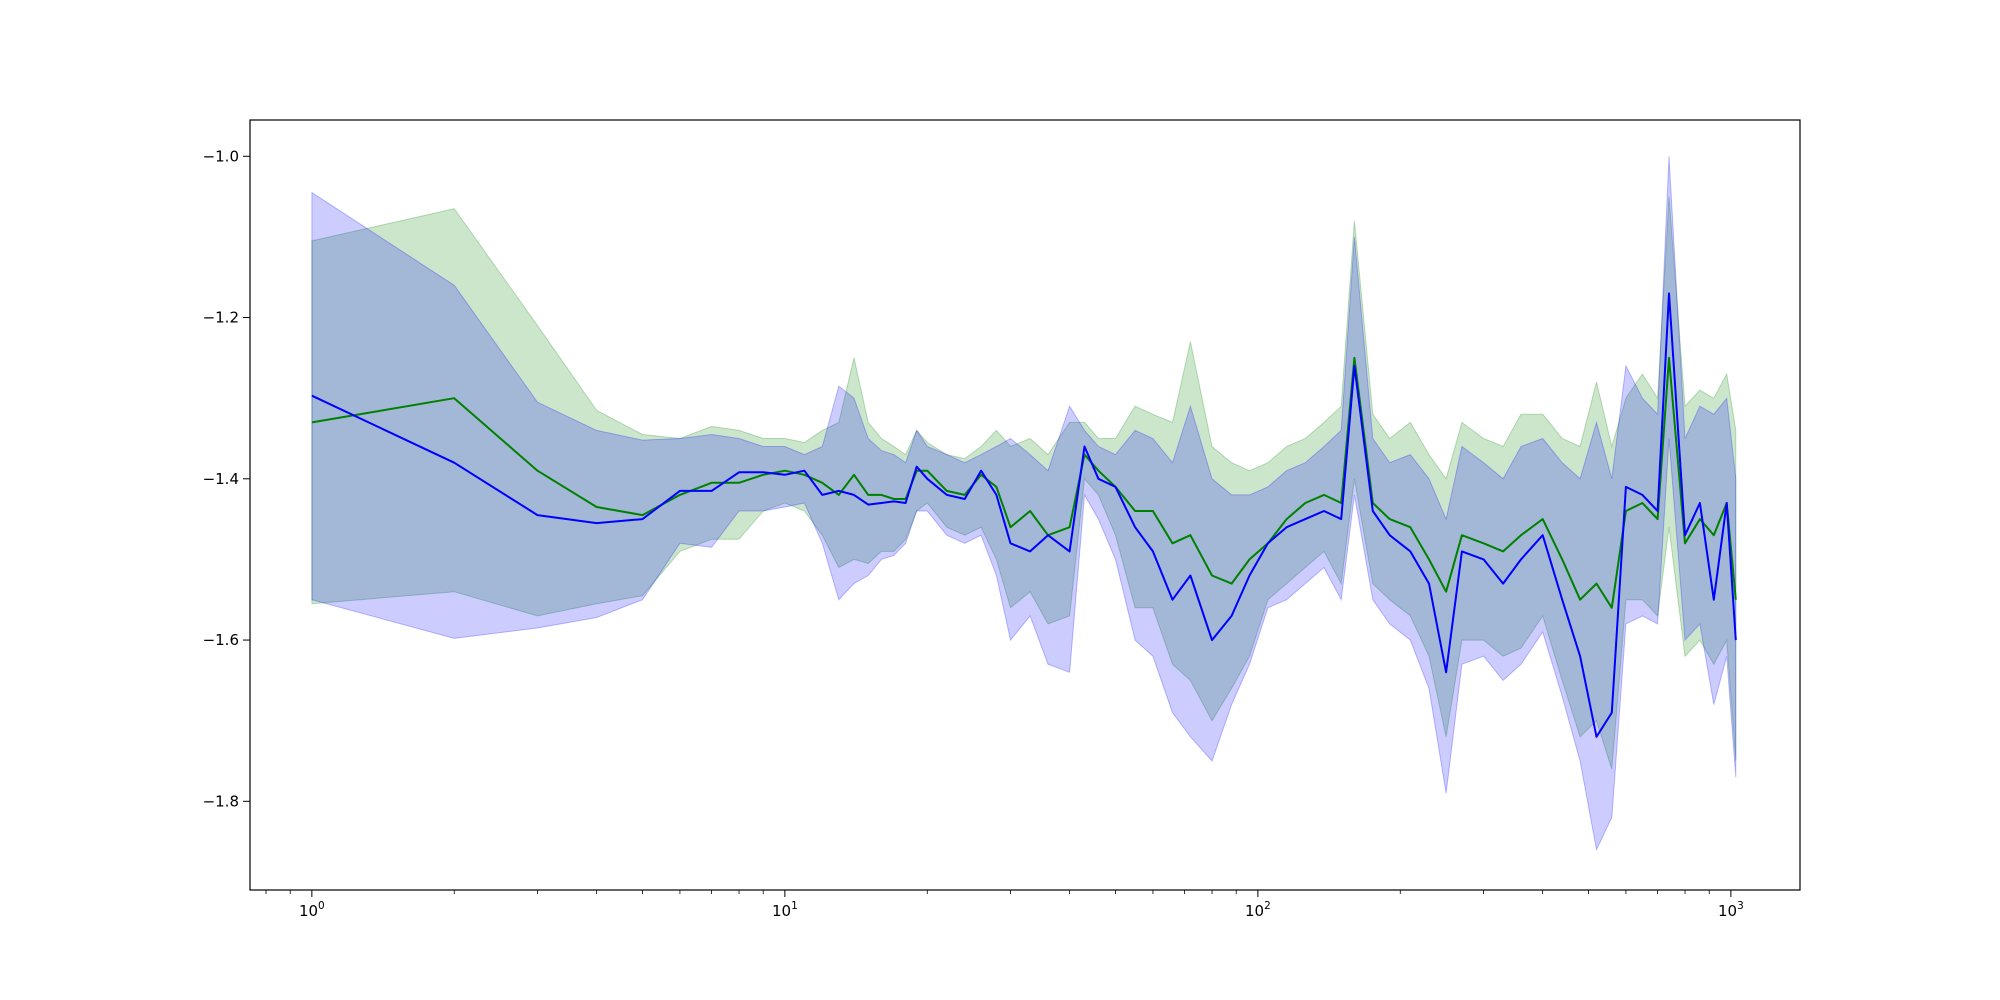  Describe the element at coordinates (1004, 905) in the screenshot. I see `x-axis: 10⁰ 10¹ 10² 10³` at that location.